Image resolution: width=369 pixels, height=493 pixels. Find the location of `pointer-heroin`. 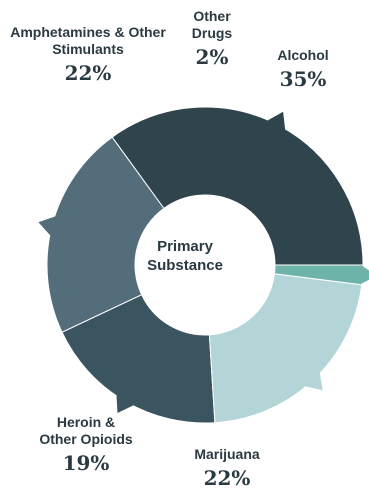

pointer-heroin is located at coordinates (126, 403).